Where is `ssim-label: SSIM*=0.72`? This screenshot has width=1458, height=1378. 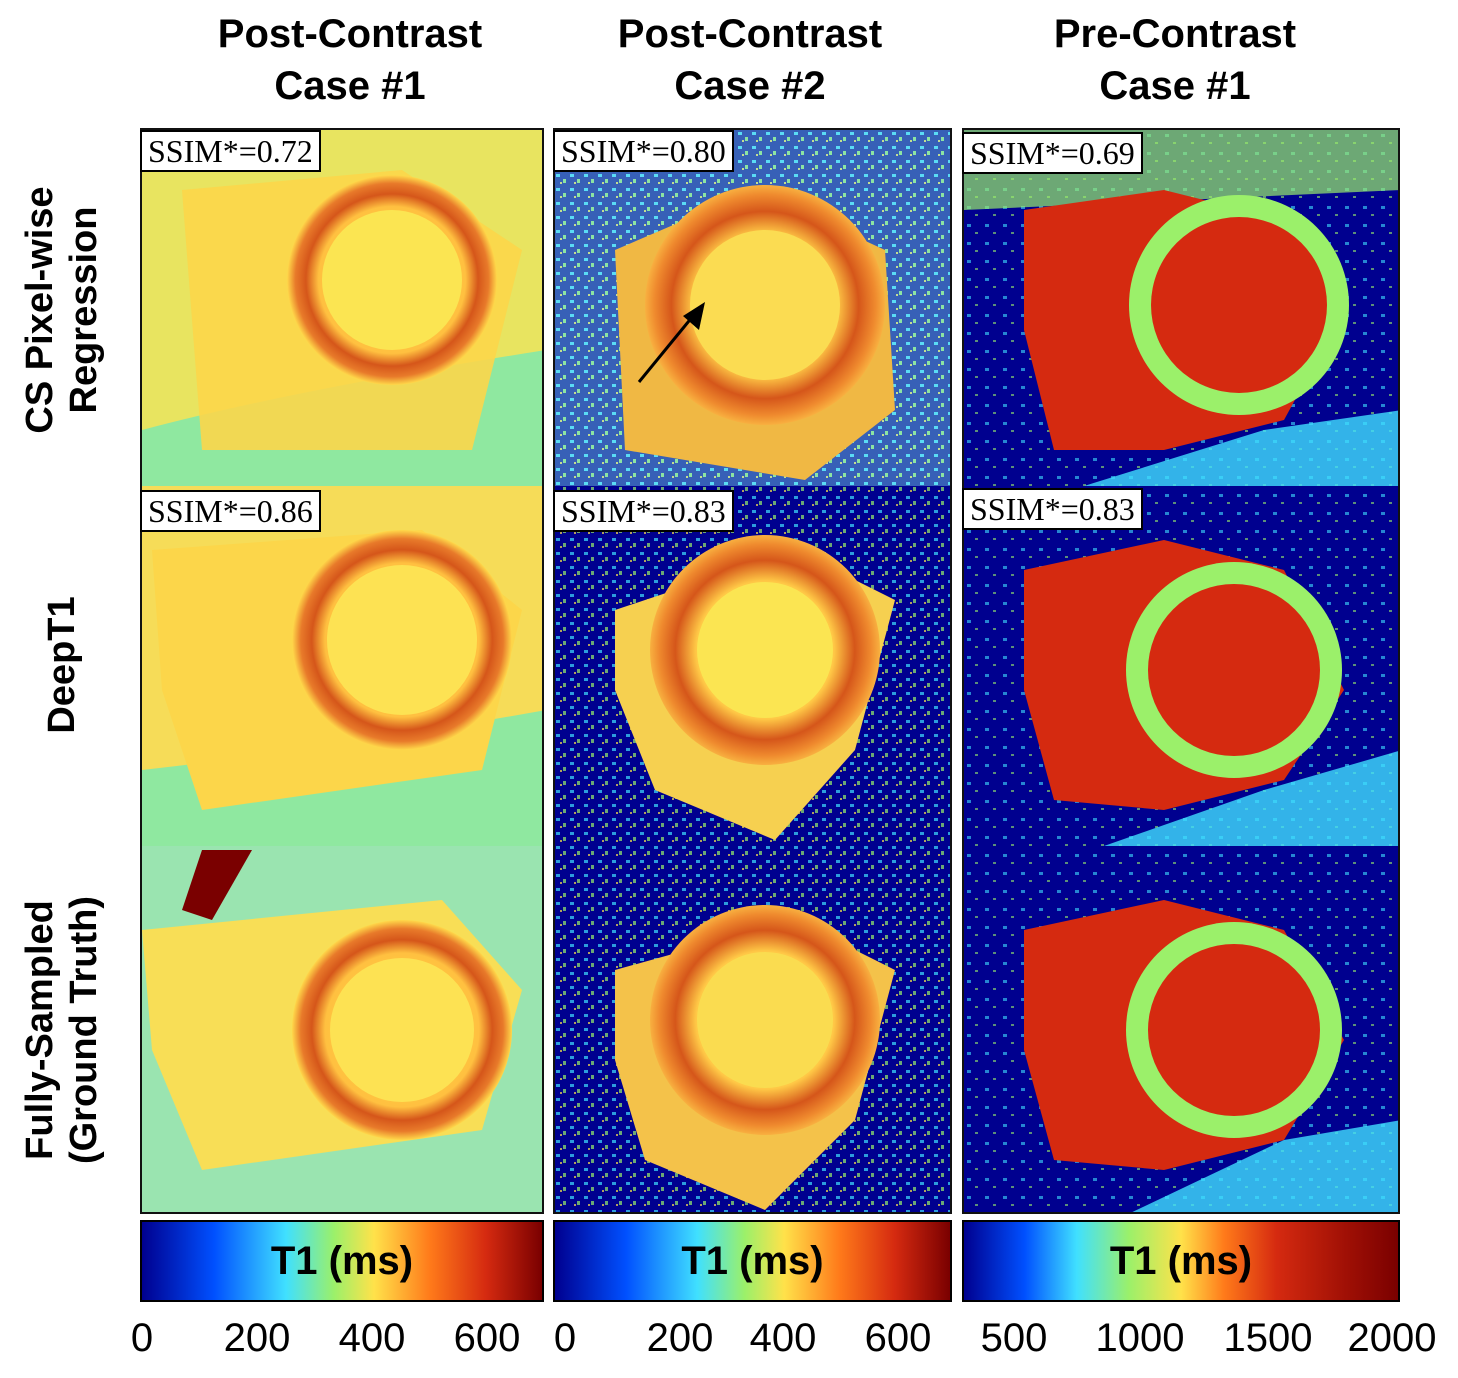 ssim-label: SSIM*=0.72 is located at coordinates (230, 151).